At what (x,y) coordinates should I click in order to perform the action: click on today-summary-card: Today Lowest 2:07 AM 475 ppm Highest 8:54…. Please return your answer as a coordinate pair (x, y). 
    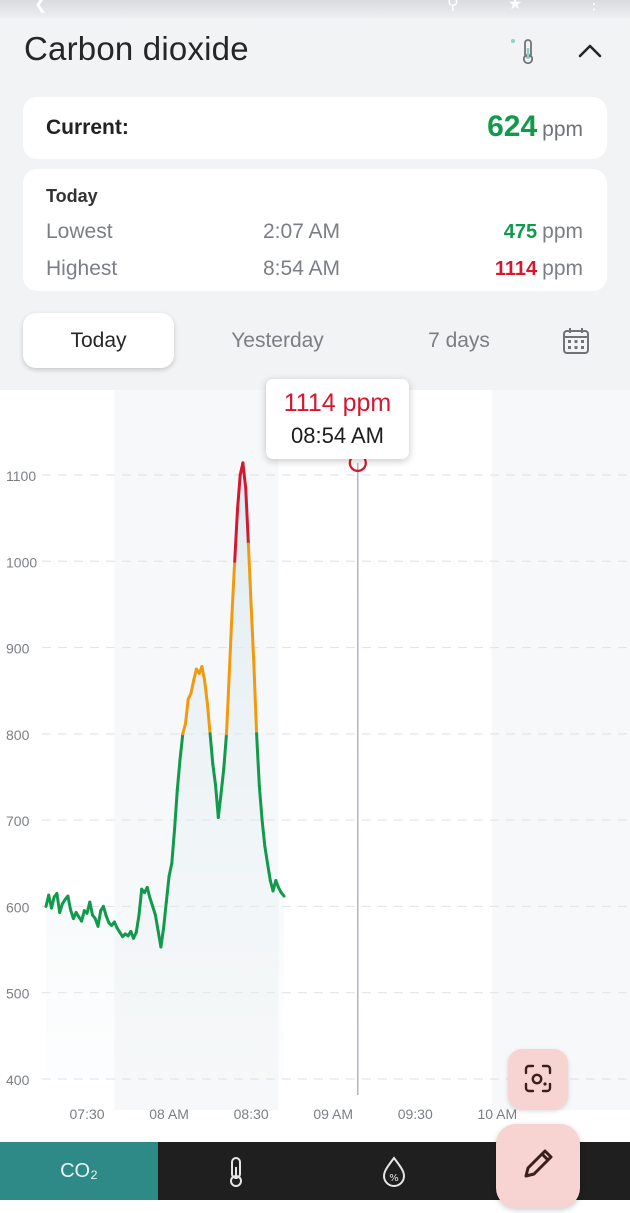
    Looking at the image, I should click on (315, 230).